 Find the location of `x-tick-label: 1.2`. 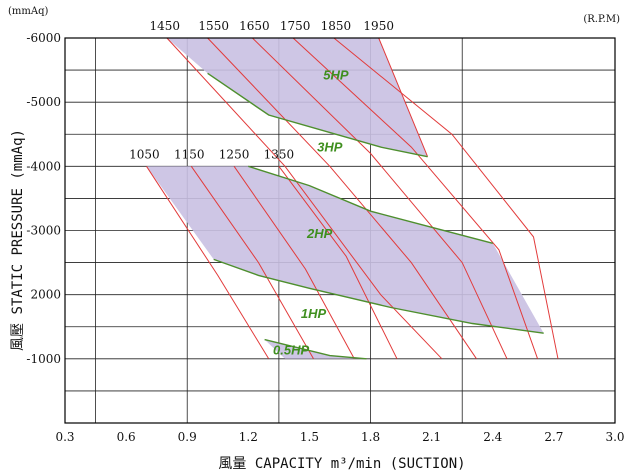

x-tick-label: 1.2 is located at coordinates (248, 437).